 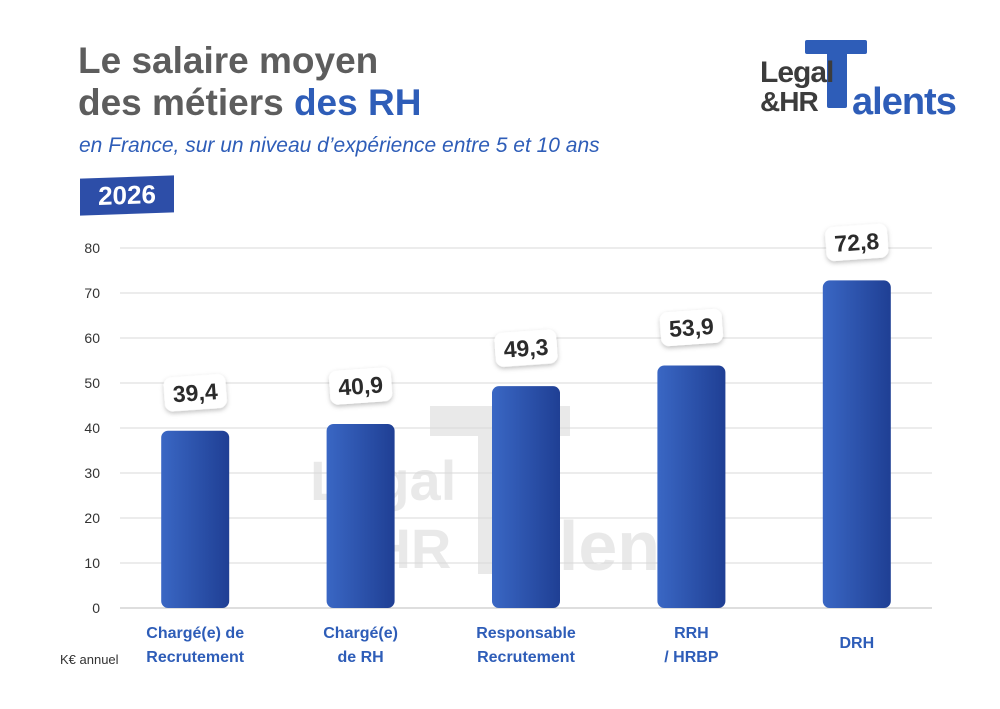 I want to click on value-label: 40,9, so click(x=360, y=385).